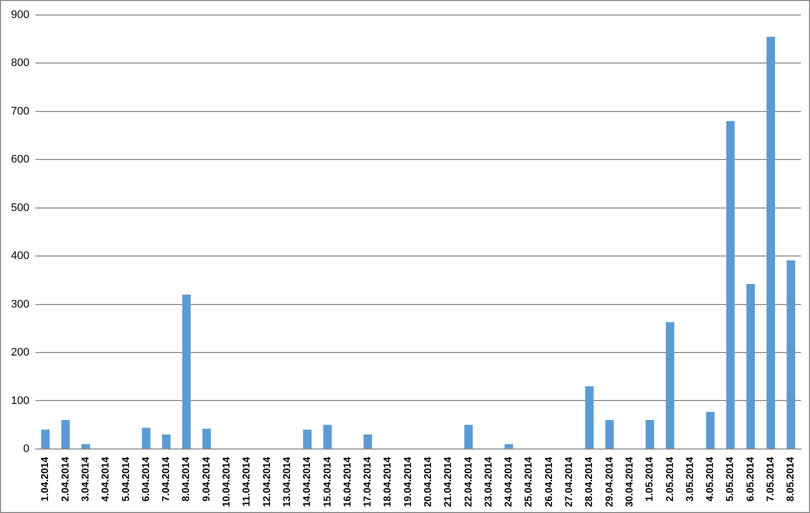 This screenshot has width=810, height=513. I want to click on x-tick-label: 9.04.2014, so click(206, 479).